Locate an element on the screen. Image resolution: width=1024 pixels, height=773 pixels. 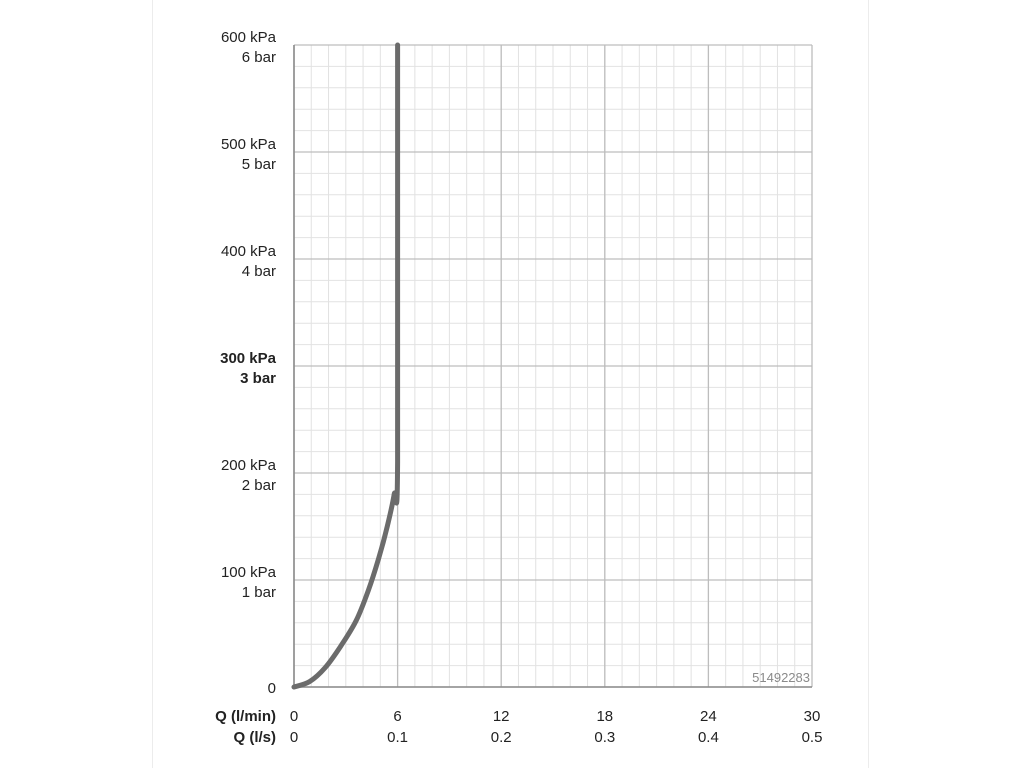
series-layer is located at coordinates (346, 366).